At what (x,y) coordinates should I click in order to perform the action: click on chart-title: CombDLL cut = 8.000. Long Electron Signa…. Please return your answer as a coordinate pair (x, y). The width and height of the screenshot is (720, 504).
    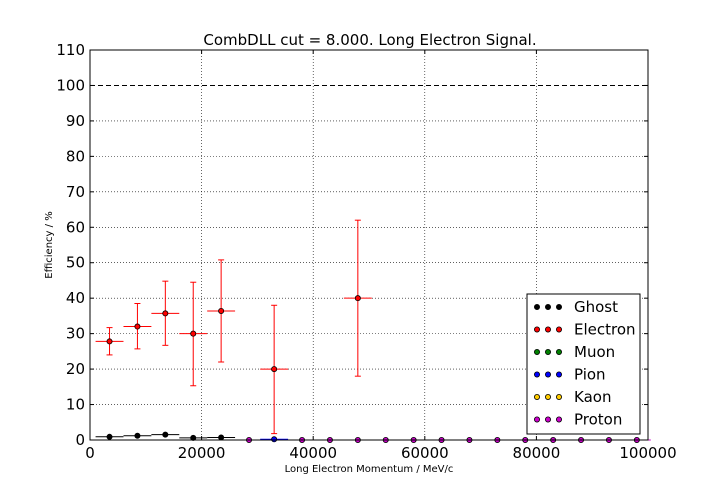
    Looking at the image, I should click on (369, 40).